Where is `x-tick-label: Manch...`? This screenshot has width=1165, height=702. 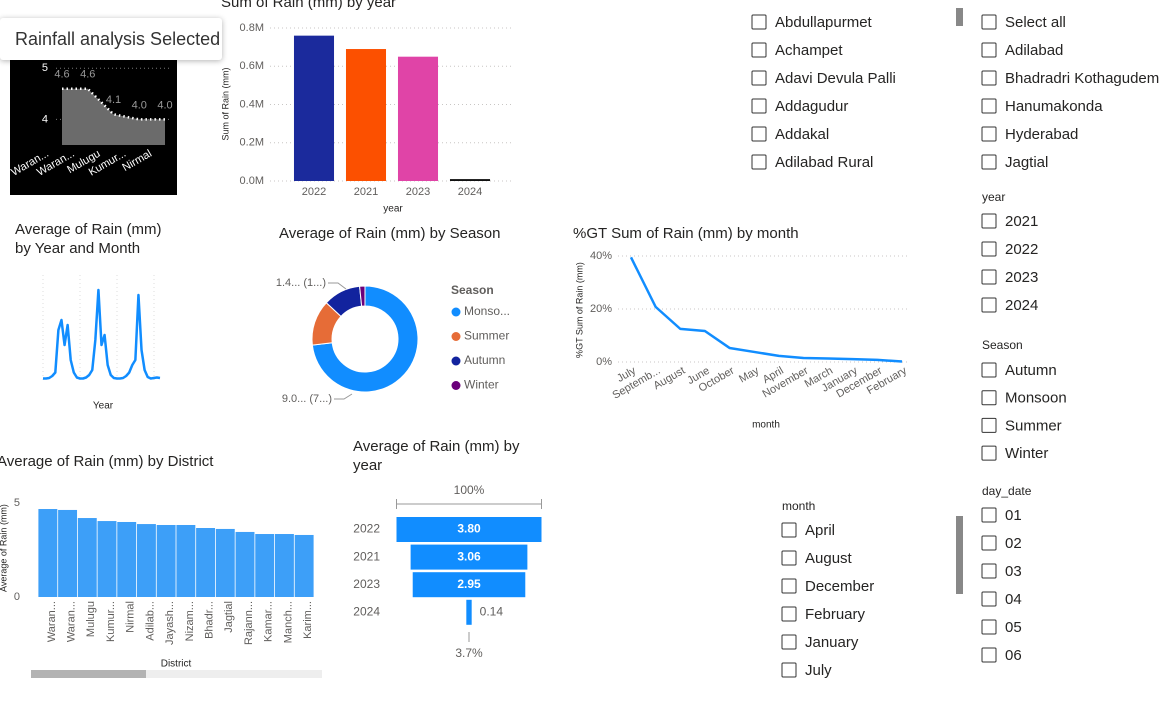
x-tick-label: Manch... is located at coordinates (288, 622).